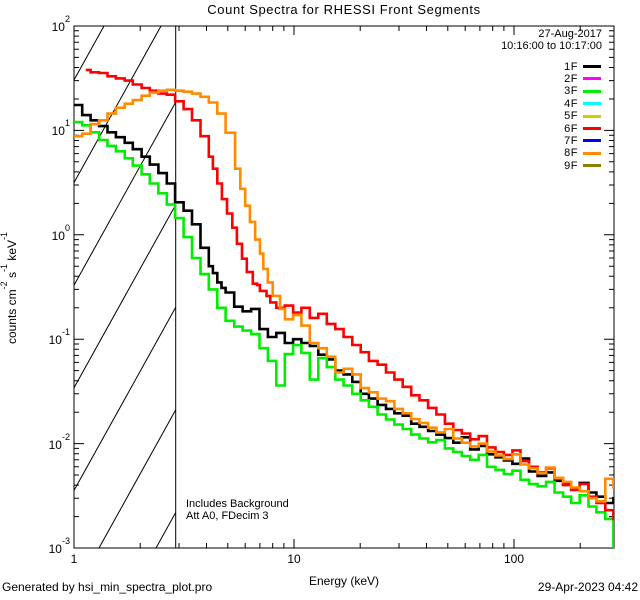 The image size is (640, 600). What do you see at coordinates (59, 441) in the screenshot?
I see `y-tick-label-1e-2: 10⁻²` at bounding box center [59, 441].